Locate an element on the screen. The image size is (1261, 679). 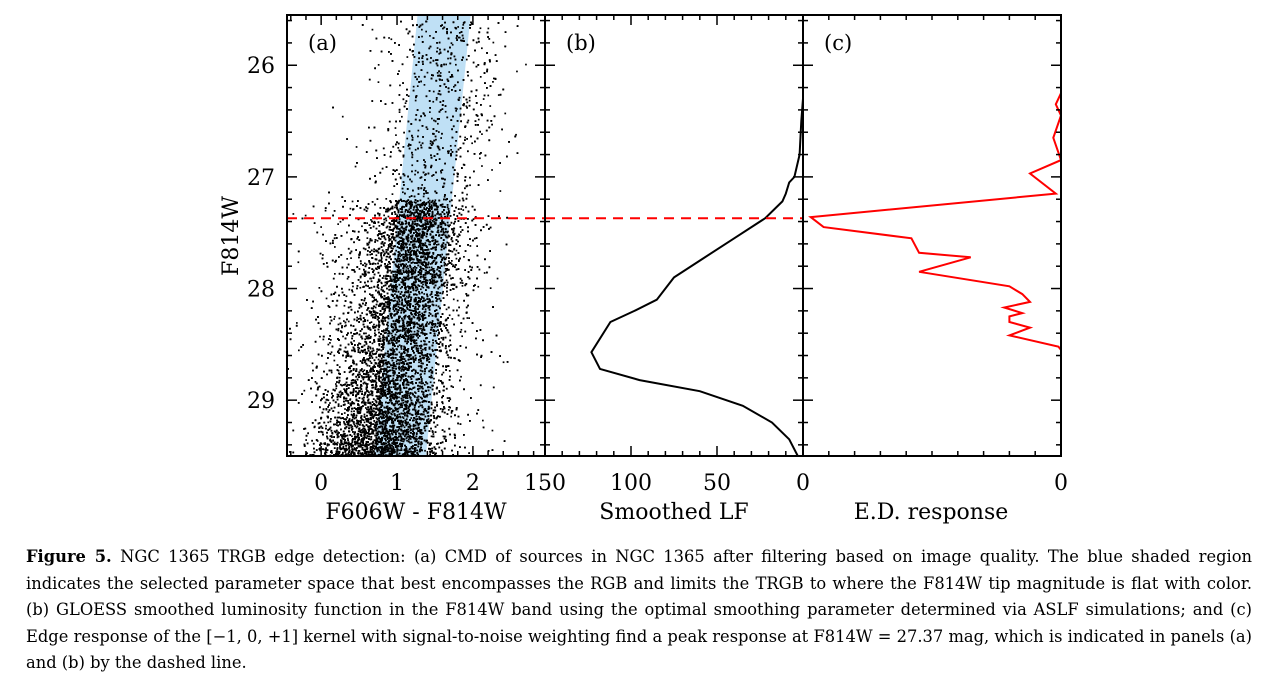
cmd-scatter is located at coordinates (407, 238).